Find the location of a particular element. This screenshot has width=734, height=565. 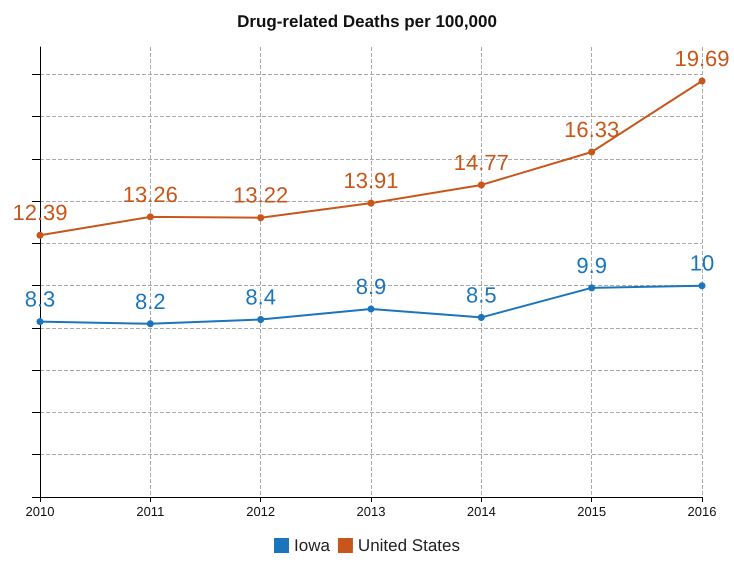

x-tick-label: 2012 is located at coordinates (261, 511).